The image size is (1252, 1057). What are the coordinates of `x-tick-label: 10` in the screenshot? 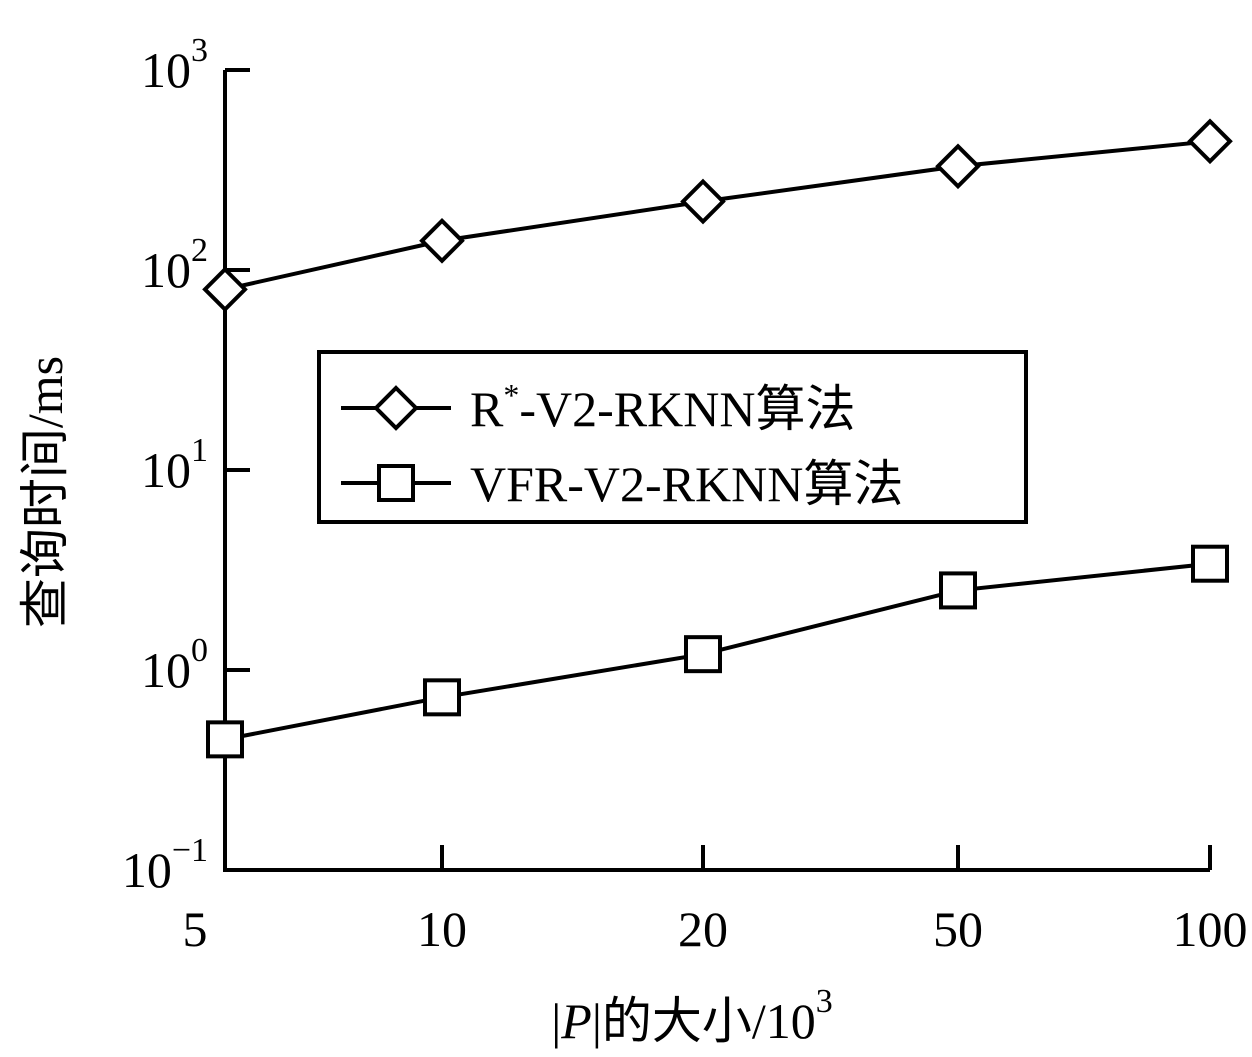 It's located at (442, 929).